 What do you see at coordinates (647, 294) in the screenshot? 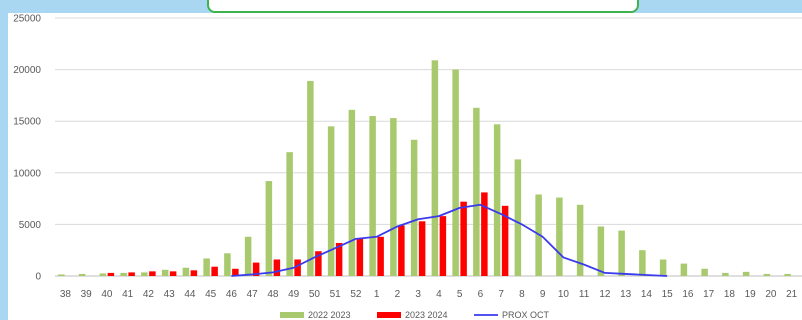
I see `x-tick-label: 14` at bounding box center [647, 294].